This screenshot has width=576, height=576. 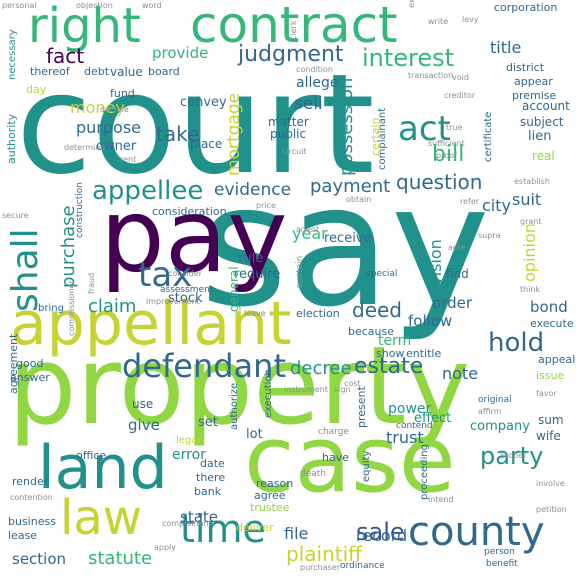 What do you see at coordinates (470, 201) in the screenshot?
I see `word-refer: refer` at bounding box center [470, 201].